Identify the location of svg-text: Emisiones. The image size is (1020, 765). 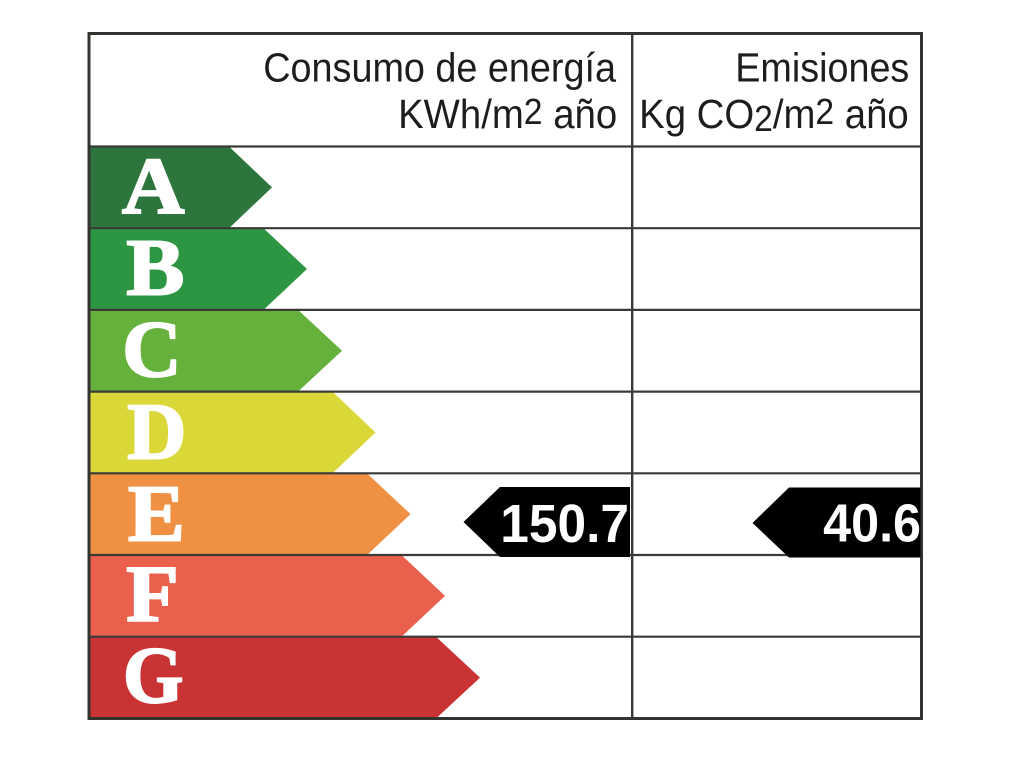
(822, 68).